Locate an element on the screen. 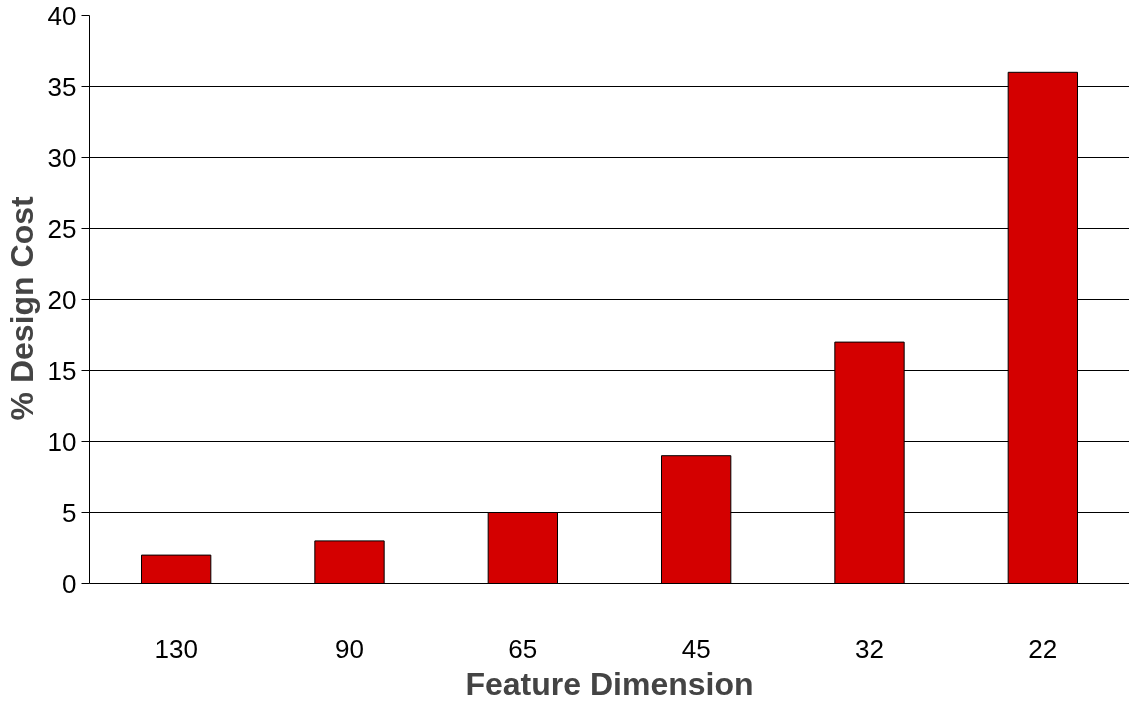 The height and width of the screenshot is (704, 1129). x-tick-label: 32 is located at coordinates (869, 648).